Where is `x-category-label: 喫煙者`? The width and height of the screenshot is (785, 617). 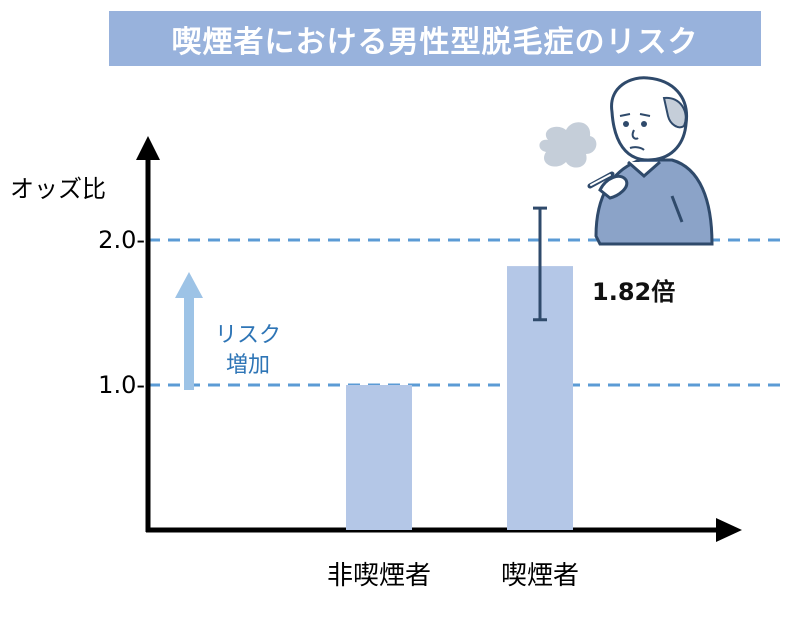 x-category-label: 喫煙者 is located at coordinates (540, 576).